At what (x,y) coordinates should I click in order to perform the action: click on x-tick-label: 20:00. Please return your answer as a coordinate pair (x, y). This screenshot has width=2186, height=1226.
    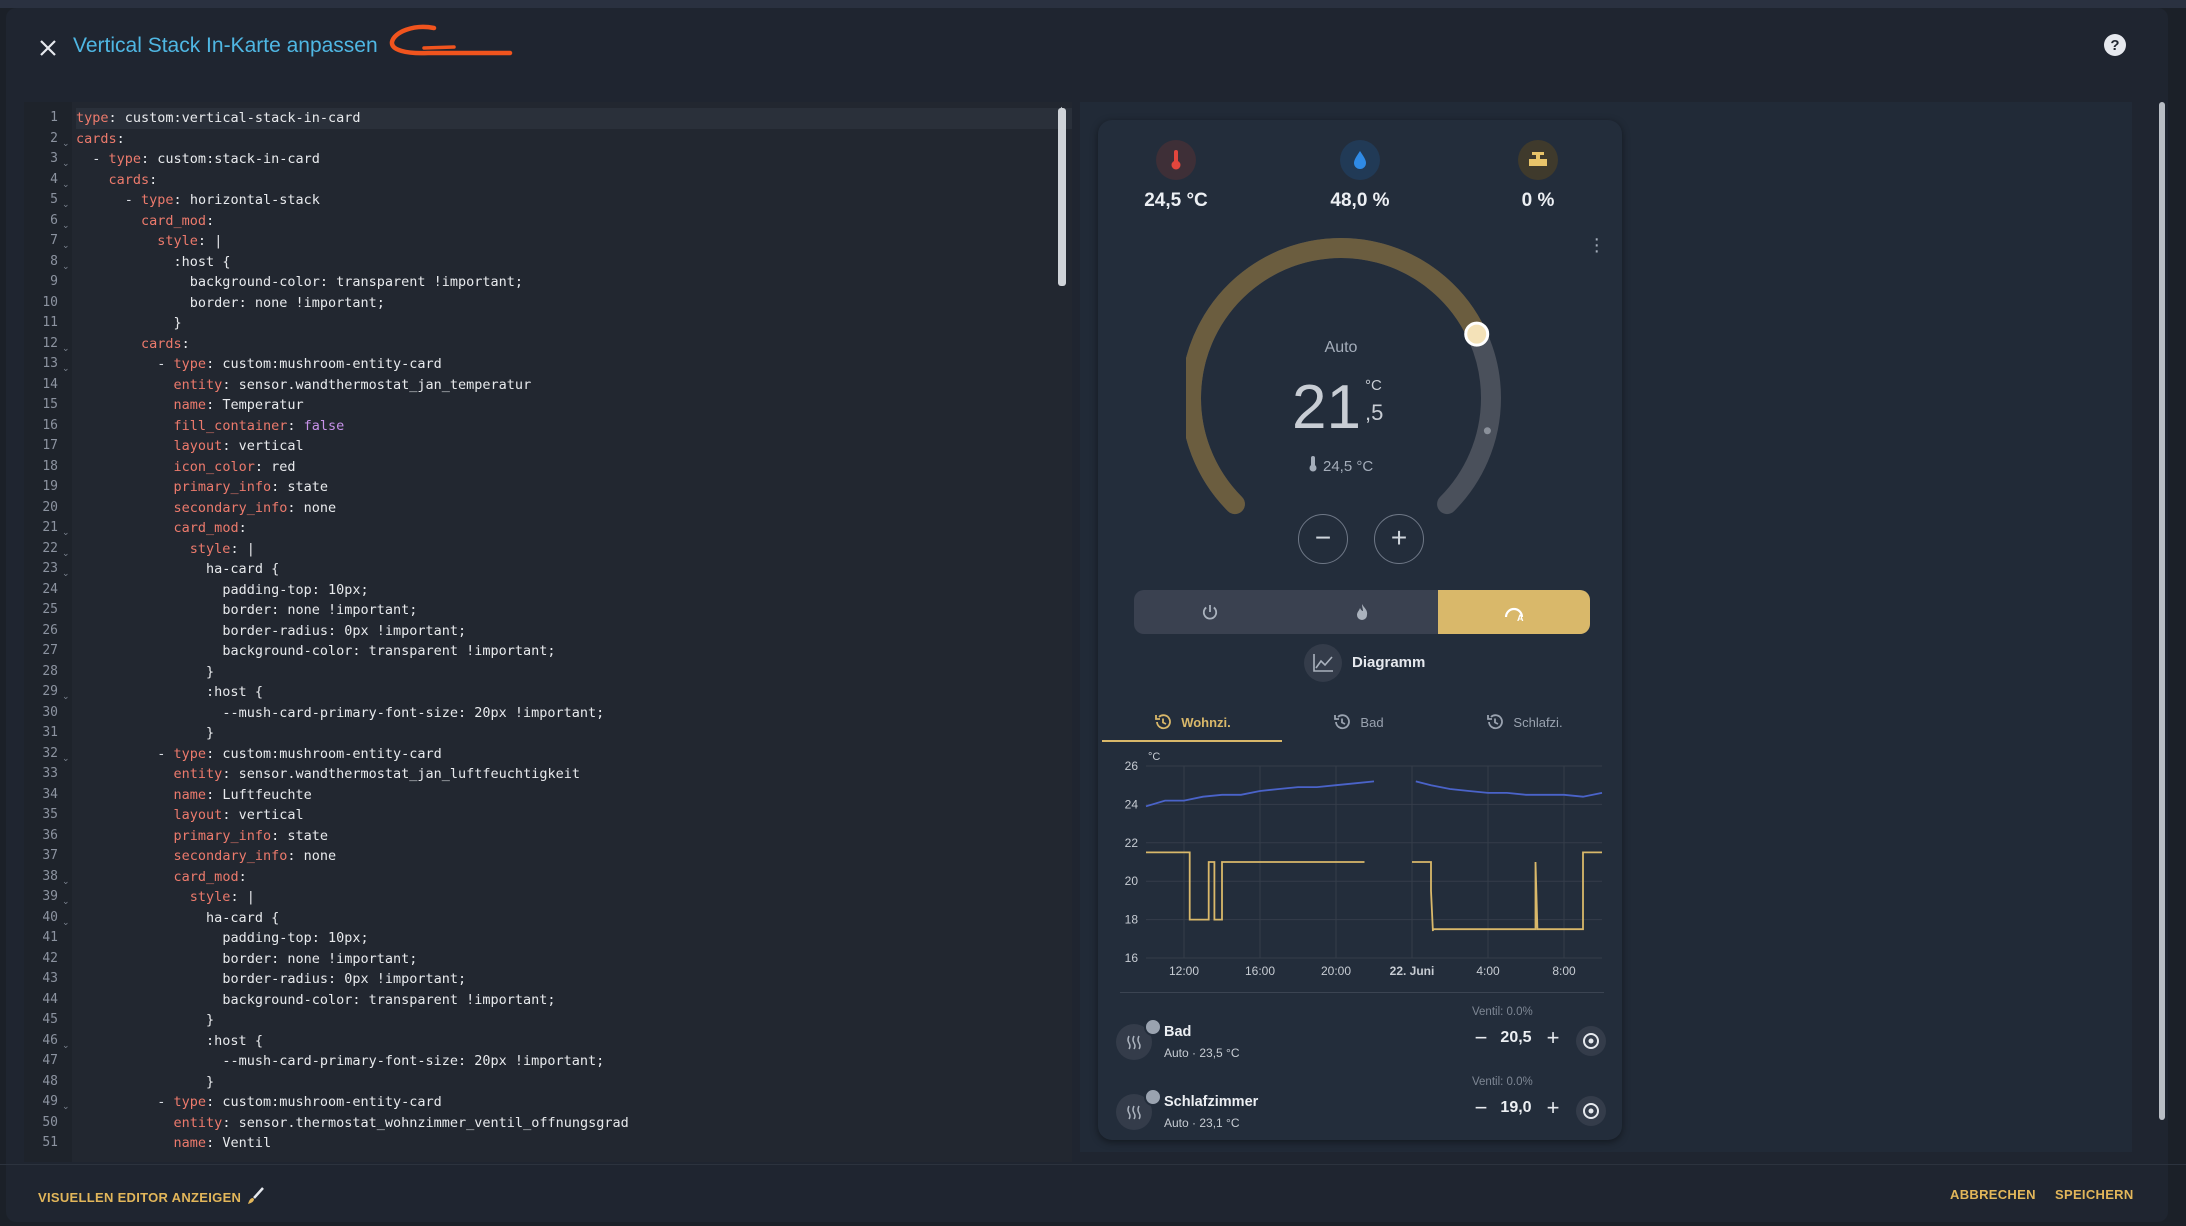
    Looking at the image, I should click on (1336, 971).